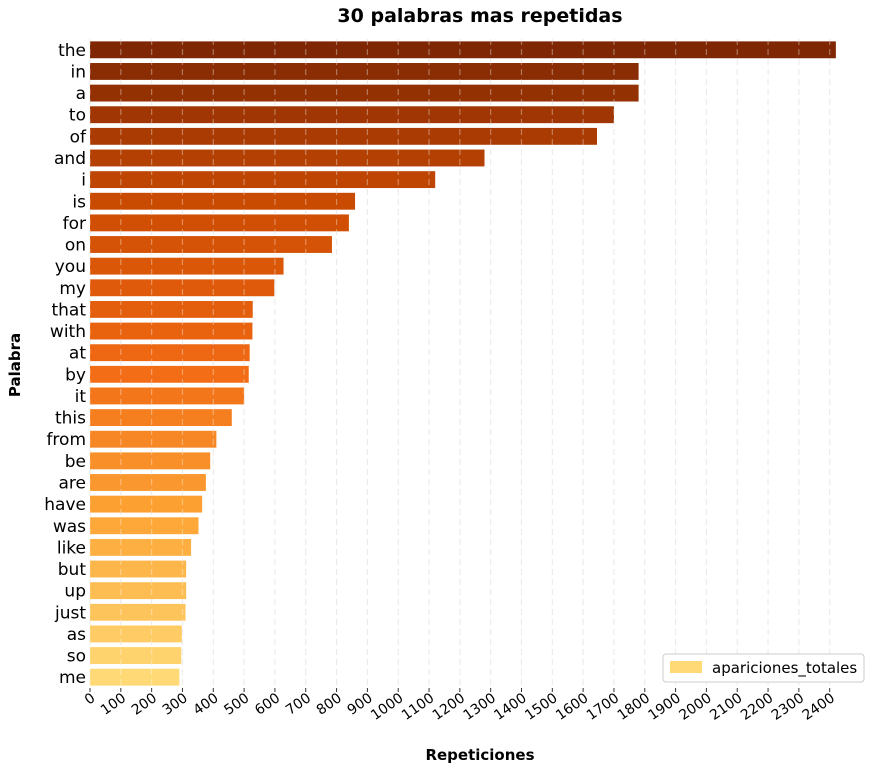 The width and height of the screenshot is (878, 770). I want to click on bar-by, so click(169, 374).